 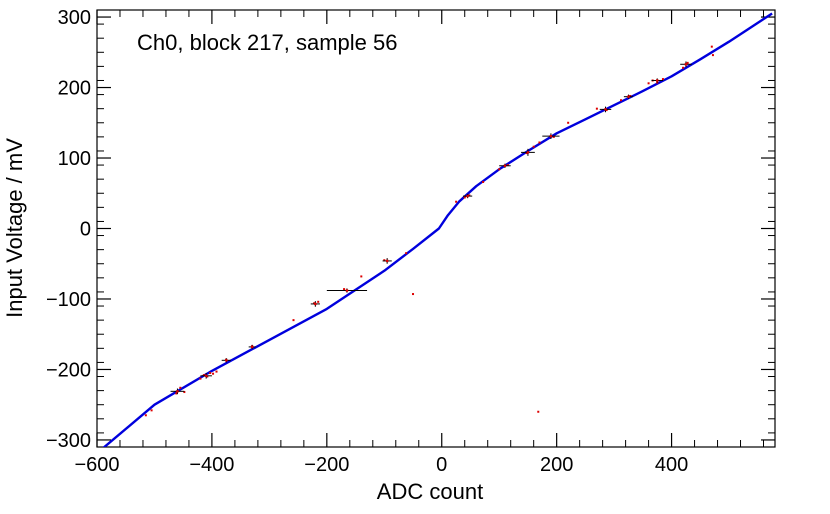 What do you see at coordinates (74, 159) in the screenshot?
I see `y-tick-label: 100` at bounding box center [74, 159].